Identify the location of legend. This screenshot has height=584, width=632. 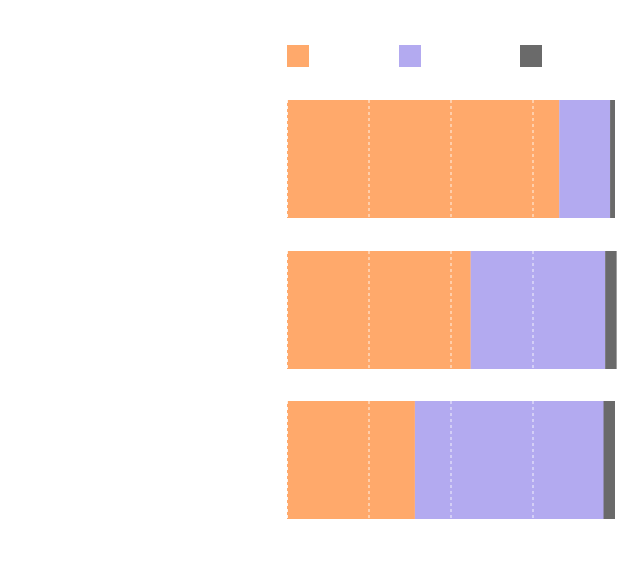
(414, 56).